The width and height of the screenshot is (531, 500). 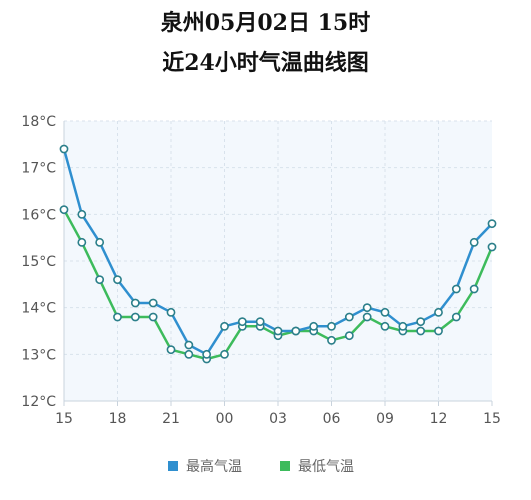 I want to click on x-tick-label: 21, so click(x=171, y=419).